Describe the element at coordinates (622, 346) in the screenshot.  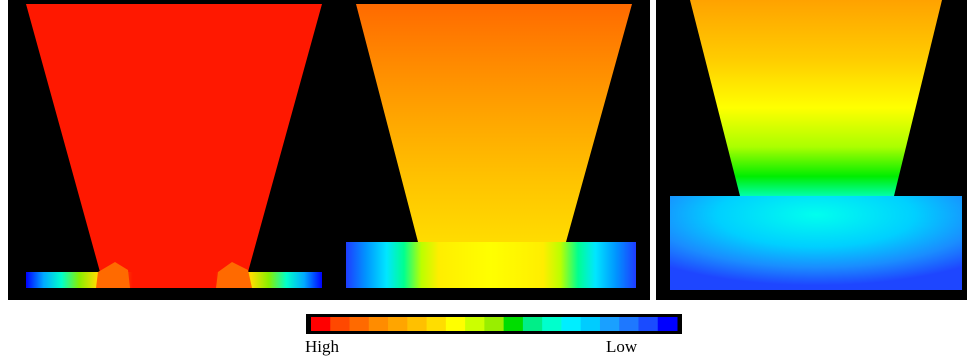
I see `colorbar-low-label: Low` at that location.